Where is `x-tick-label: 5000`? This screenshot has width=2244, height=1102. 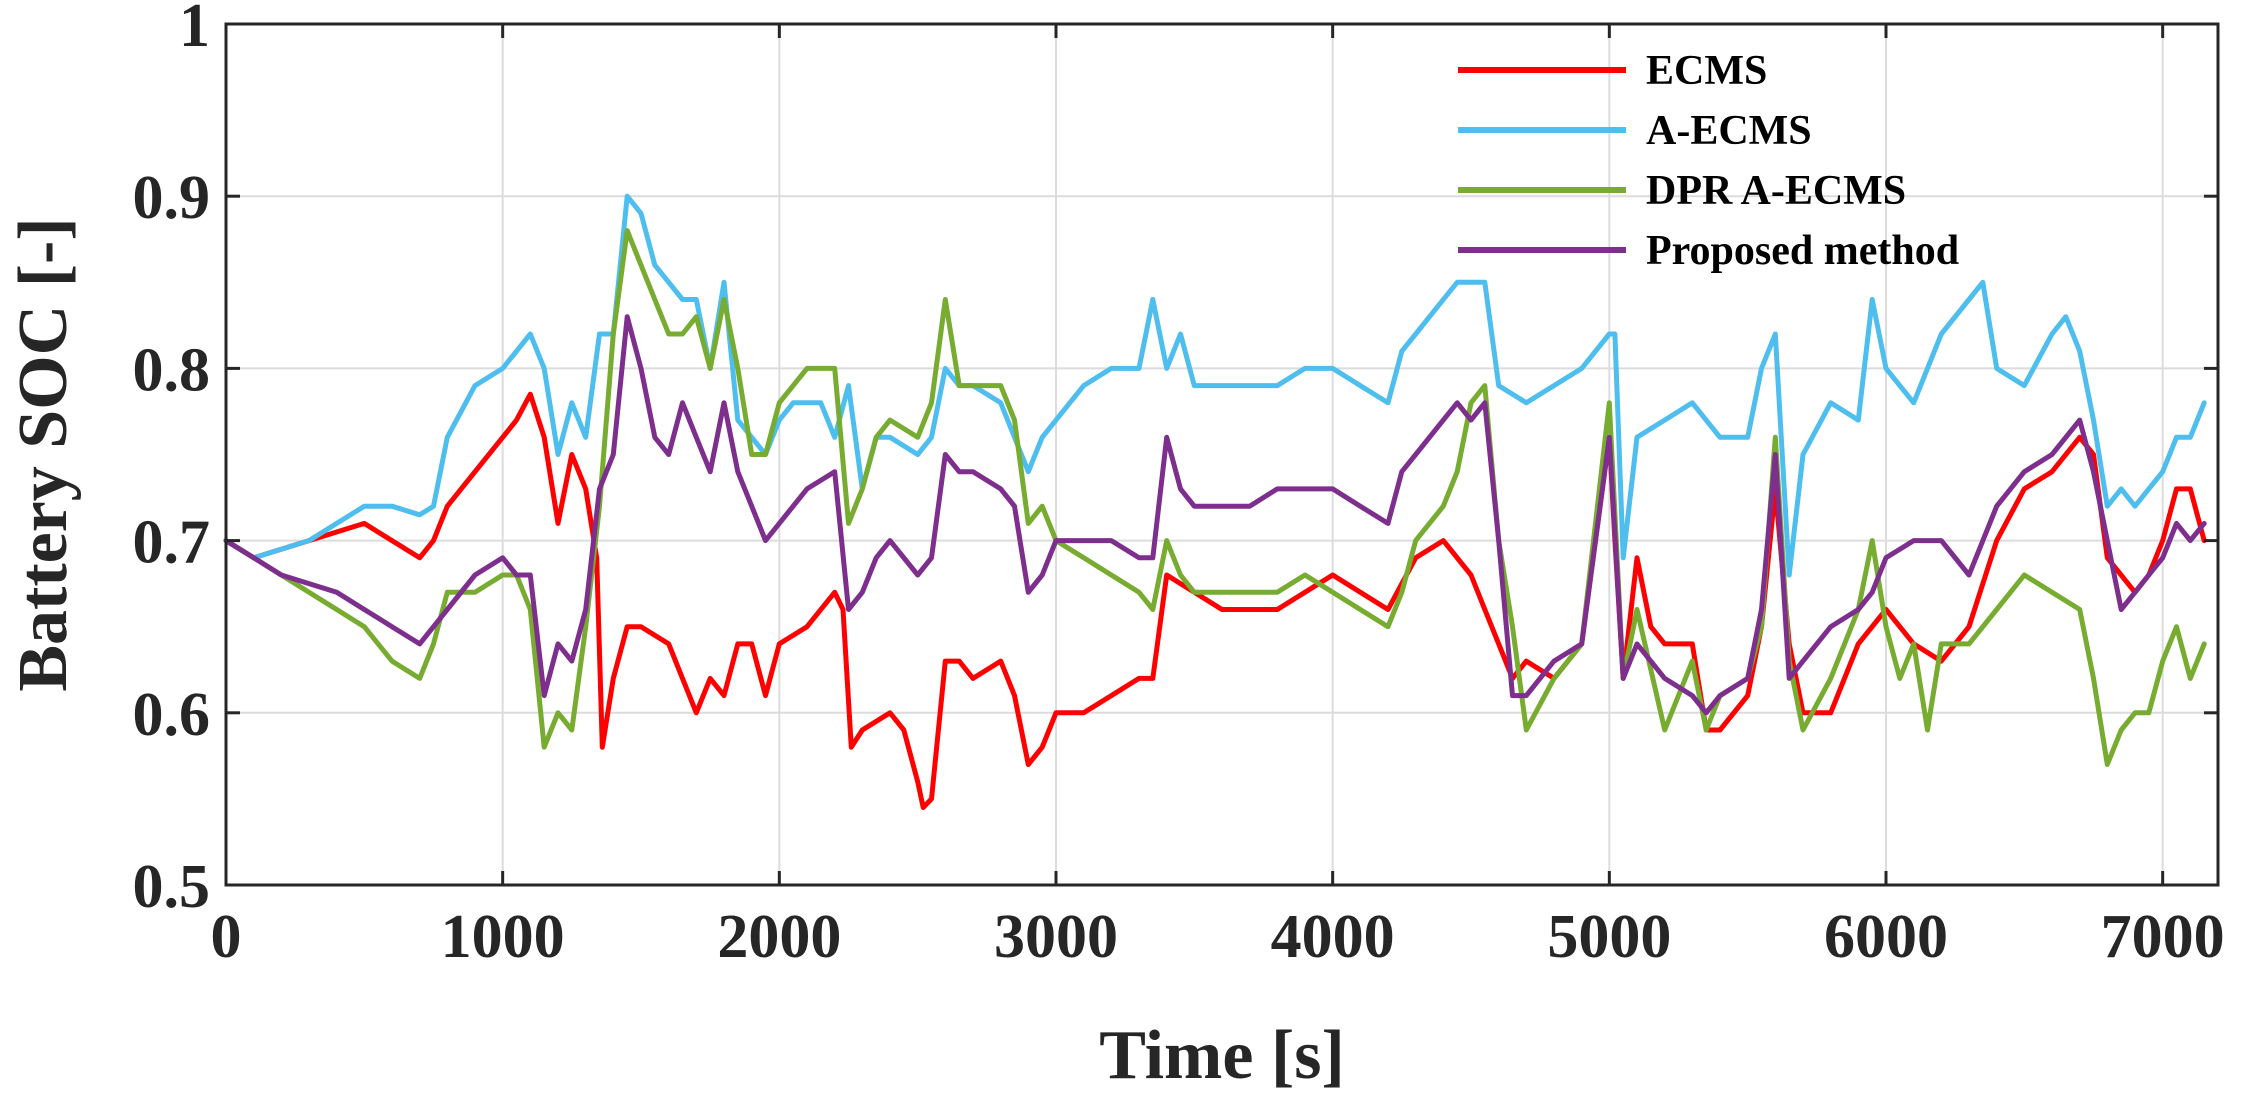 x-tick-label: 5000 is located at coordinates (1609, 937).